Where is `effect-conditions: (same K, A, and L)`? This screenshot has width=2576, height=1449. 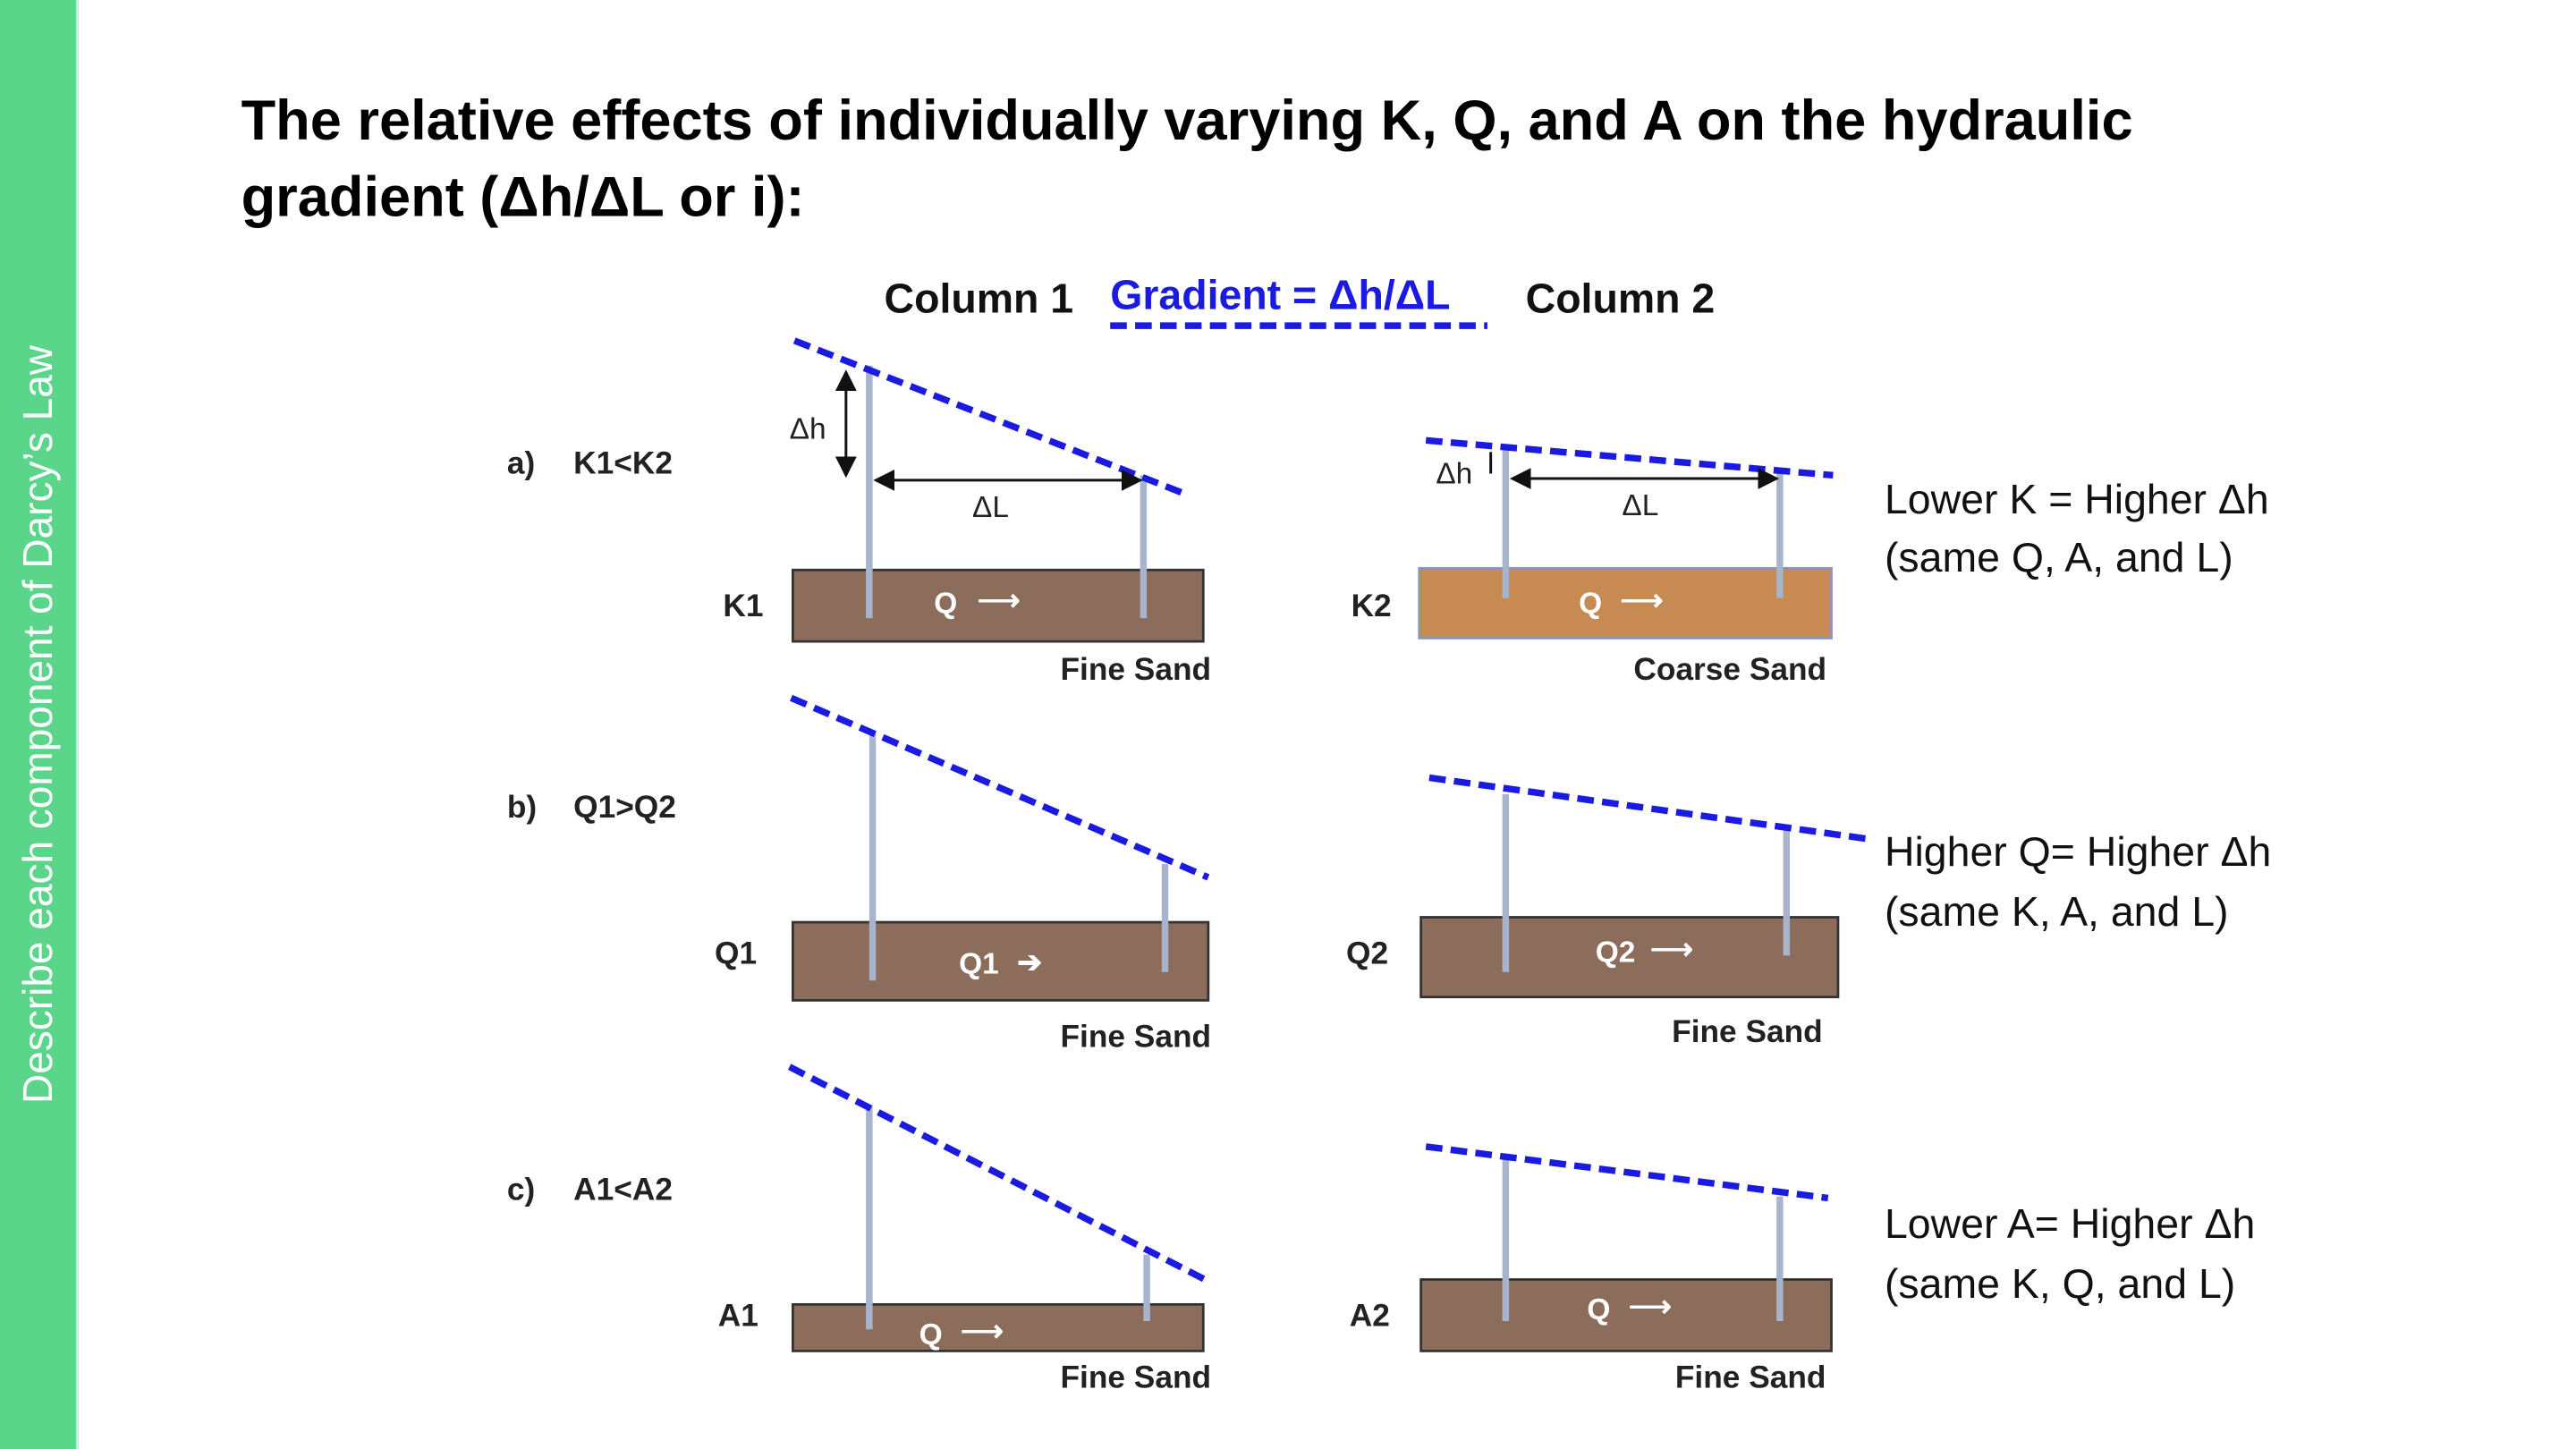 effect-conditions: (same K, A, and L) is located at coordinates (2057, 911).